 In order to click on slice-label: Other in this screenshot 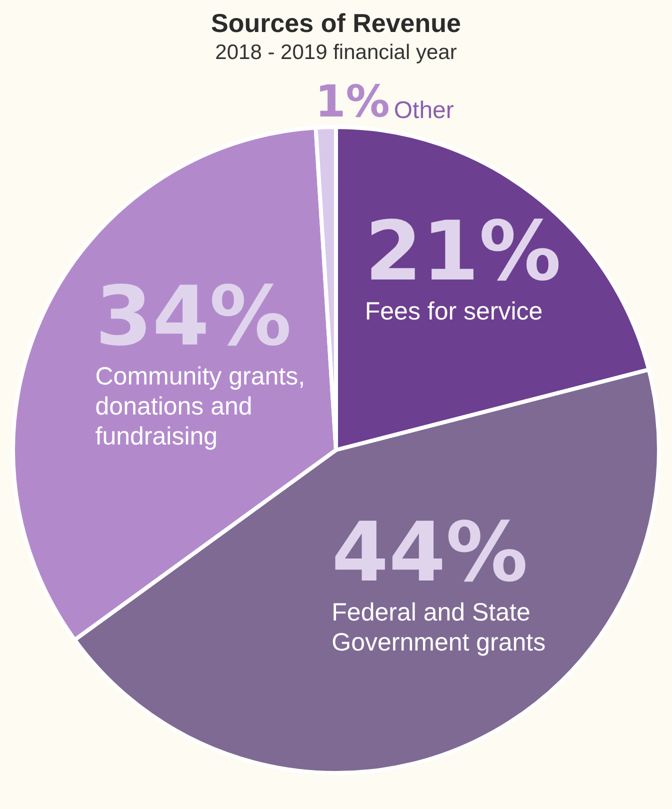, I will do `click(424, 110)`.